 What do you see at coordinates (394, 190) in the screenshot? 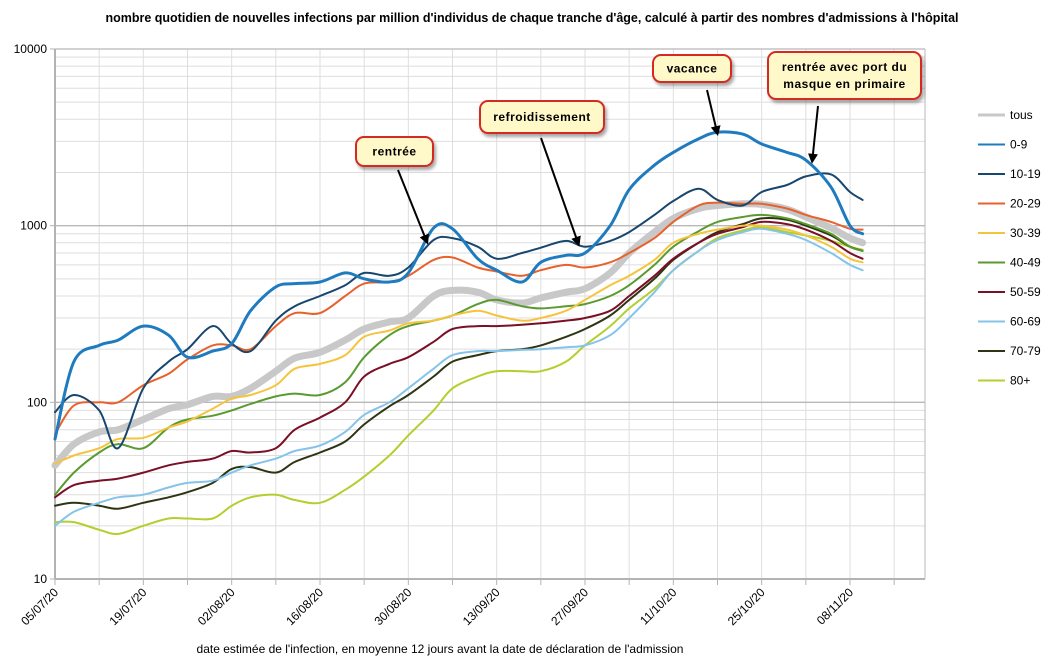
I see `annotation-callout: rentrée` at bounding box center [394, 190].